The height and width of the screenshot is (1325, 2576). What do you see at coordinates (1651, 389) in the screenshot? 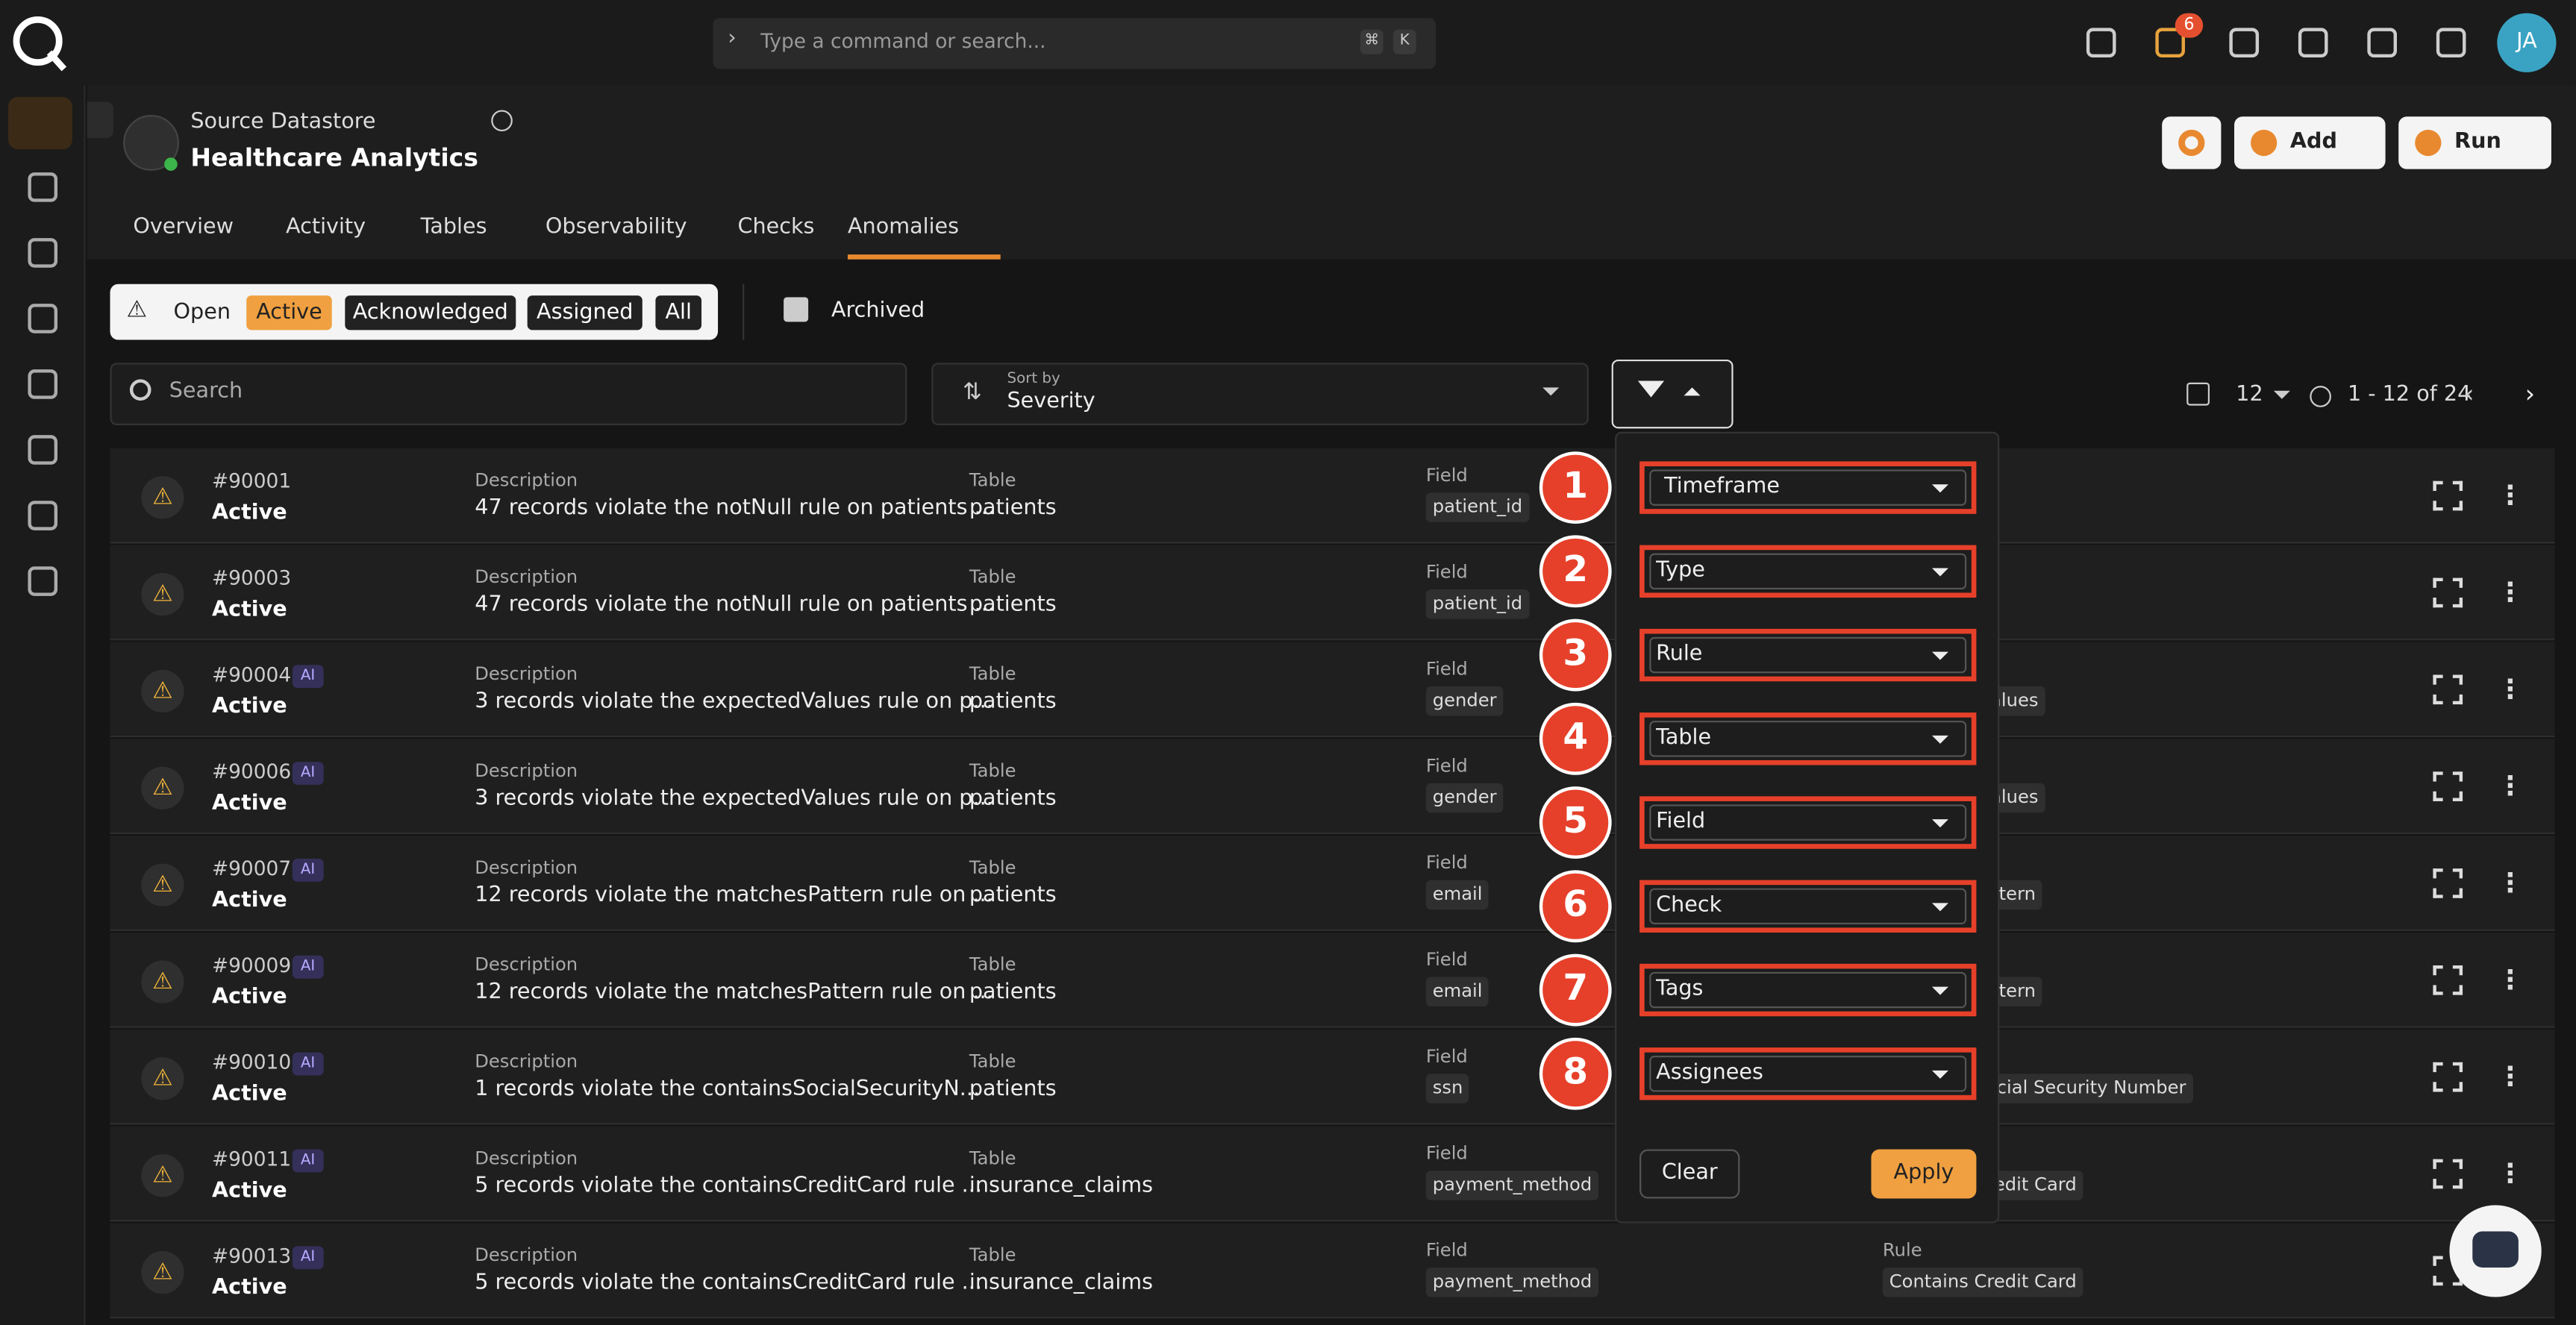
I see `filter-icon` at bounding box center [1651, 389].